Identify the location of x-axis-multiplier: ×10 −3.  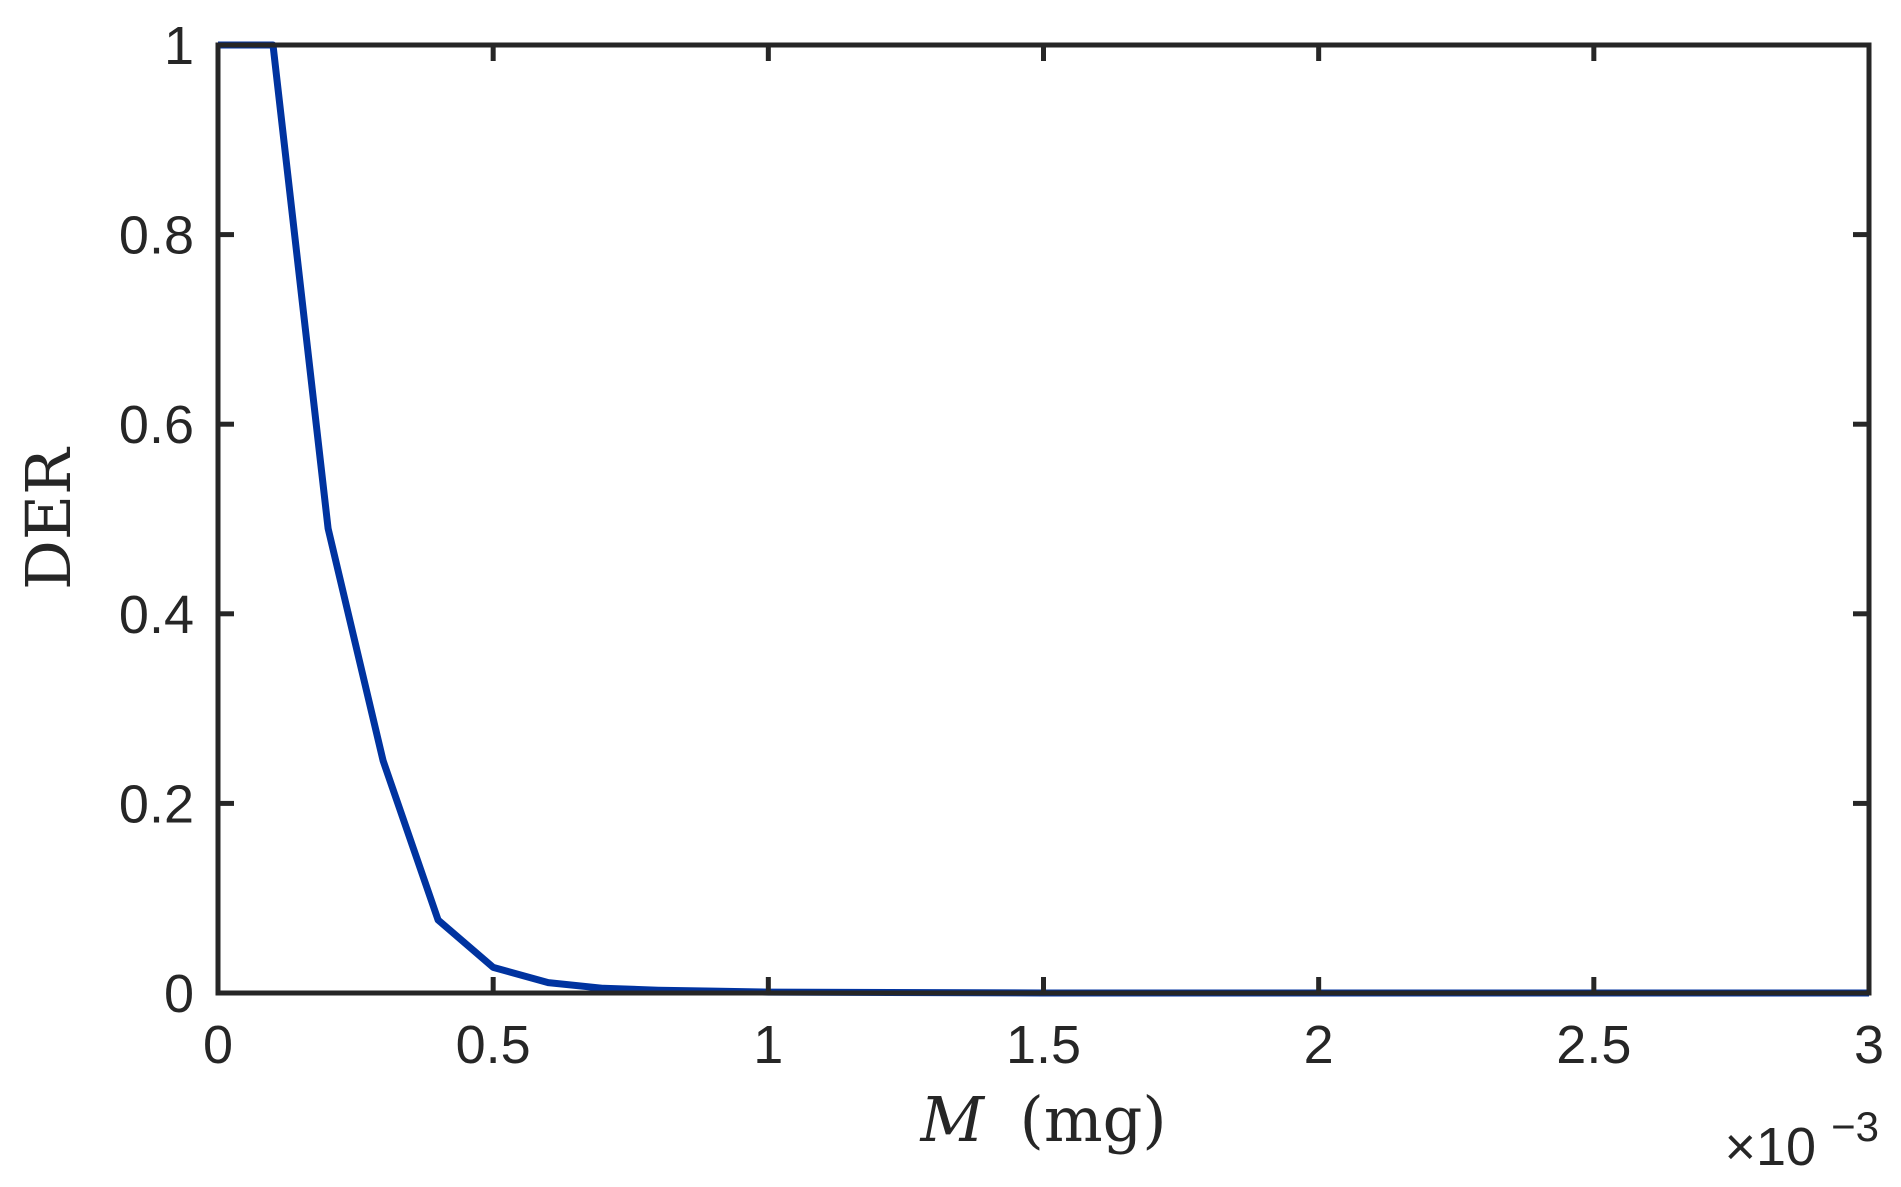
(1801, 1140).